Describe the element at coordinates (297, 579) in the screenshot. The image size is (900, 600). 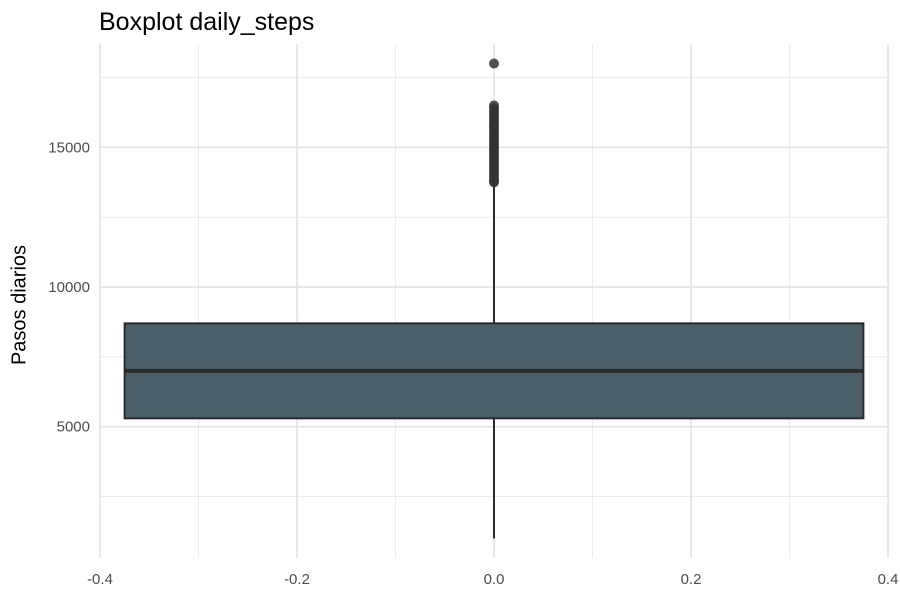
I see `x-tick-label: -0.2` at that location.